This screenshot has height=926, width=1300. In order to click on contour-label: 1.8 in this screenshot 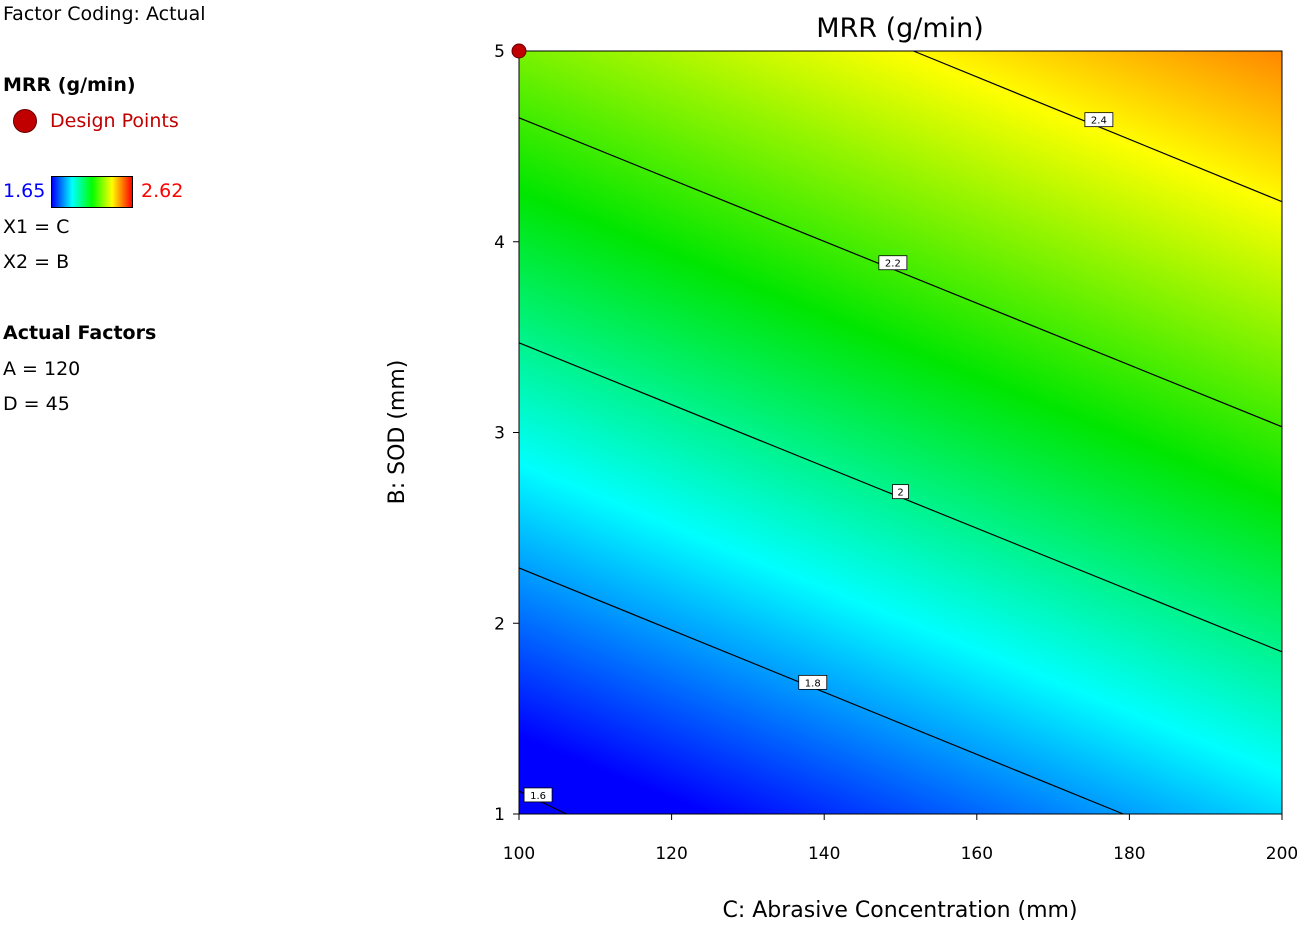, I will do `click(813, 683)`.